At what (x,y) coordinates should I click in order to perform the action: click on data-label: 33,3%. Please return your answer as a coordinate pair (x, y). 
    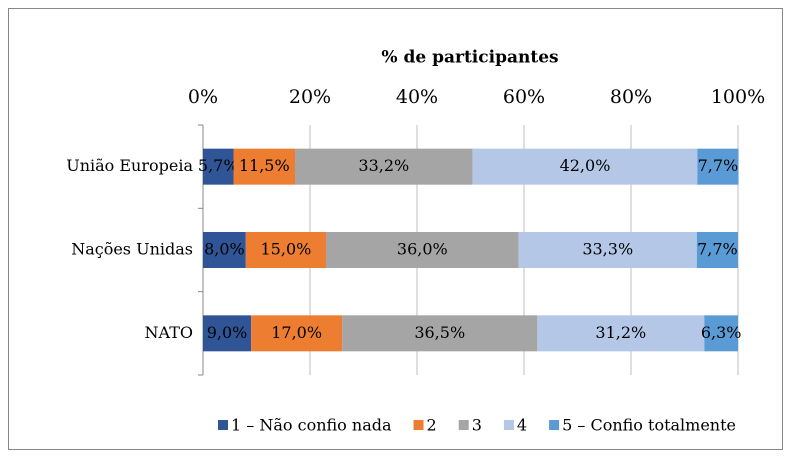
    Looking at the image, I should click on (607, 249).